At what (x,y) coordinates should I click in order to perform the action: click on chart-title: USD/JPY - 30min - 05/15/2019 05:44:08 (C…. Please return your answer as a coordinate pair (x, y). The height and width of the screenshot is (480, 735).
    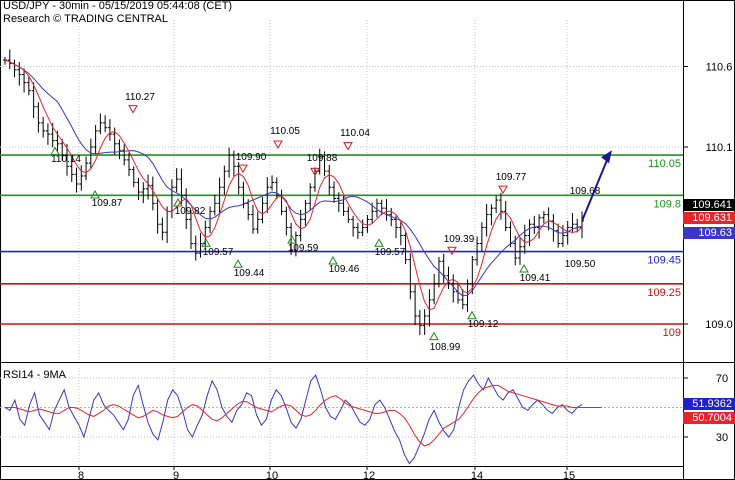
    Looking at the image, I should click on (118, 6).